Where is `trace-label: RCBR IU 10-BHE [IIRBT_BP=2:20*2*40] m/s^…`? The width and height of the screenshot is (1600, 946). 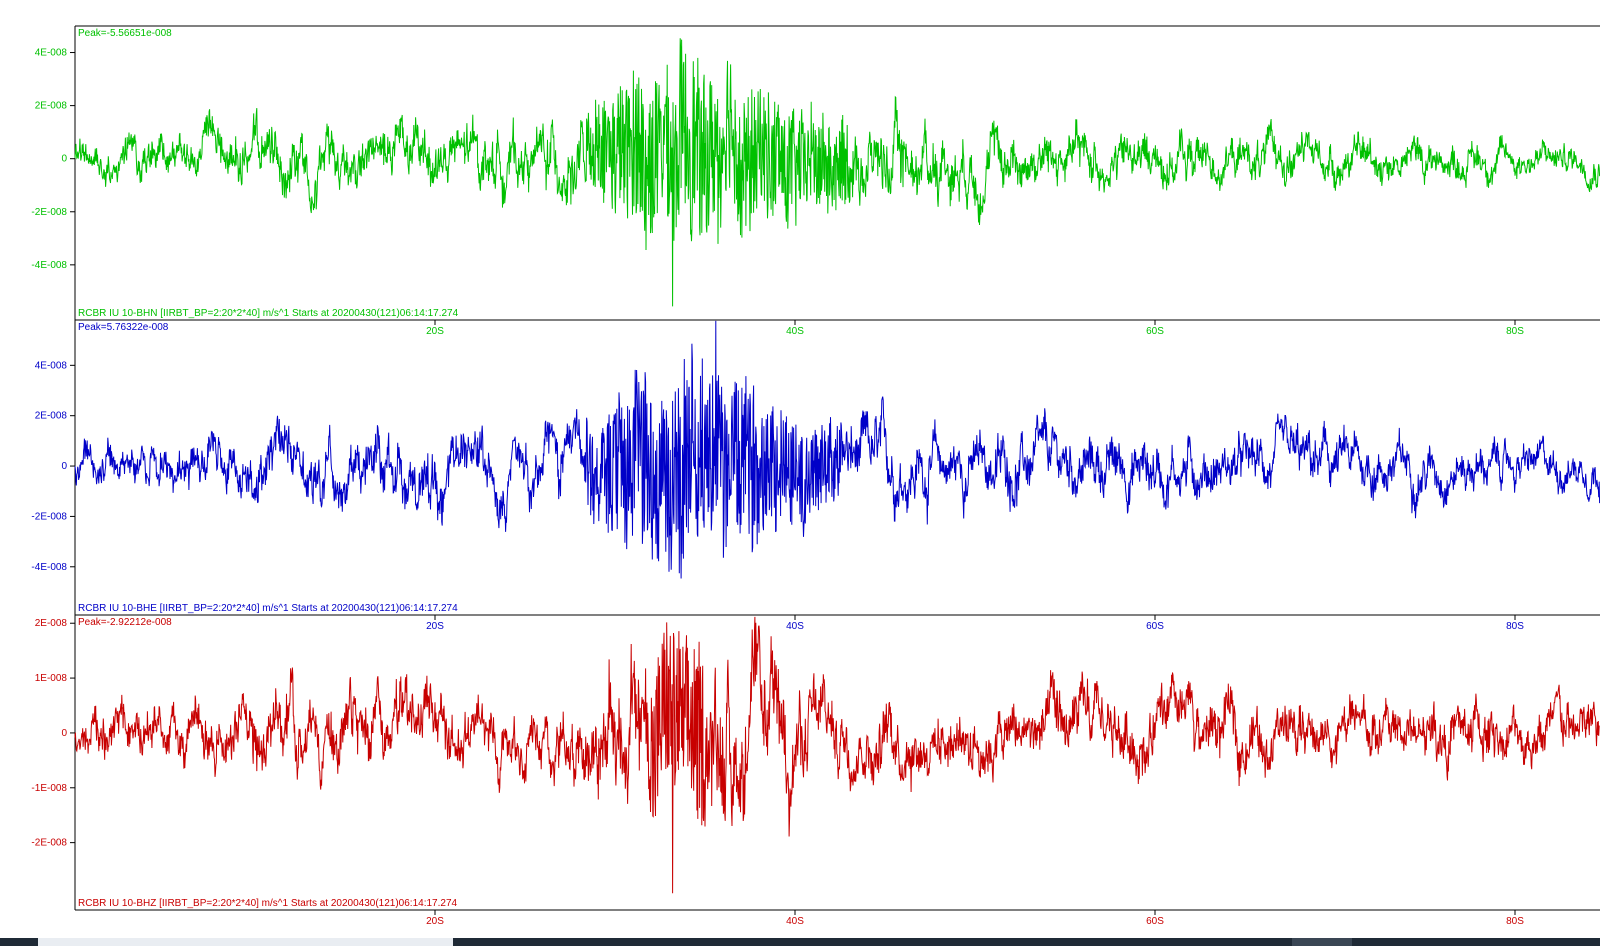 trace-label: RCBR IU 10-BHE [IIRBT_BP=2:20*2*40] m/s^… is located at coordinates (268, 608).